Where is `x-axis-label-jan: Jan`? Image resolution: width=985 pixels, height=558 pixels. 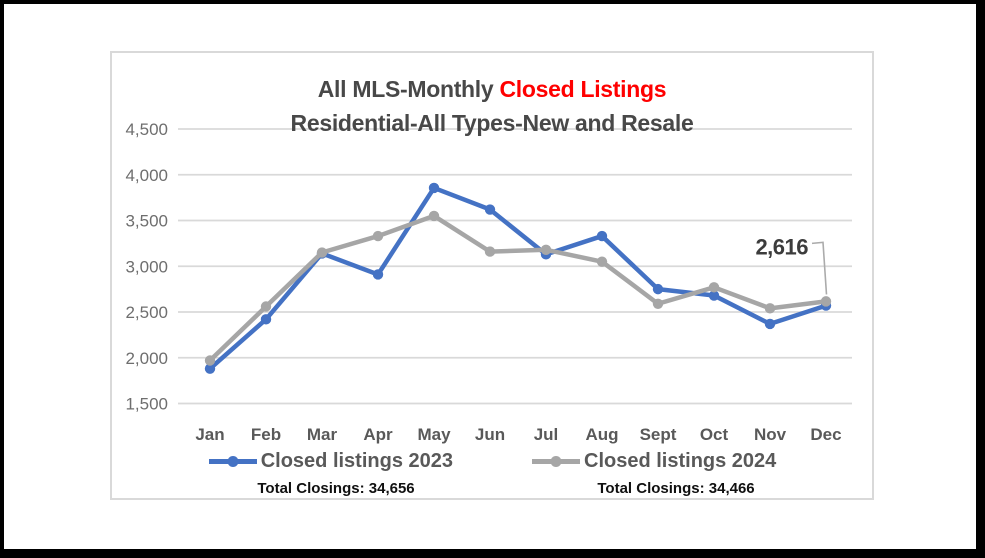
x-axis-label-jan: Jan is located at coordinates (209, 434).